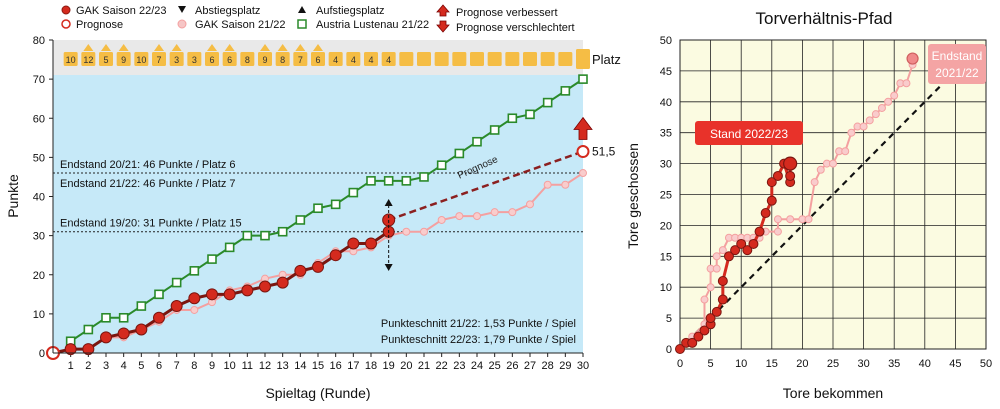 The width and height of the screenshot is (1000, 409). I want to click on current-label-box, so click(749, 133).